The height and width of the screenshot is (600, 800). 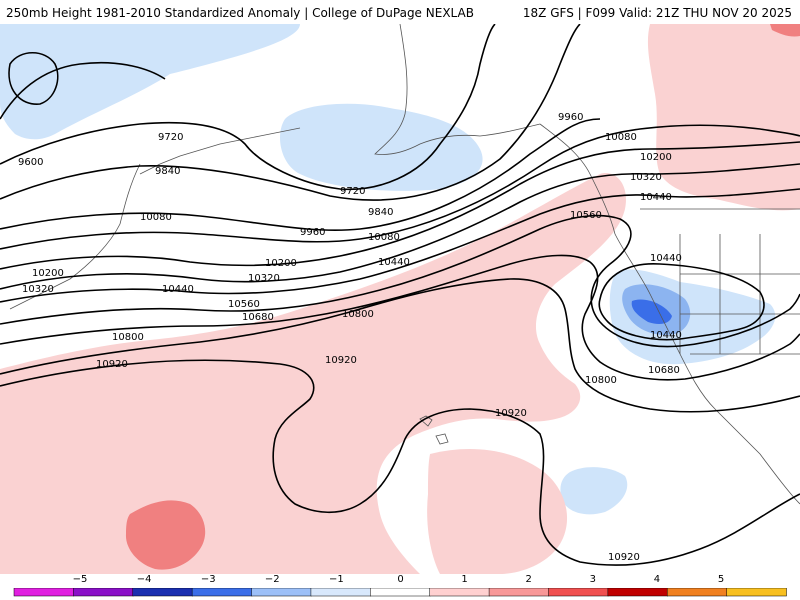 What do you see at coordinates (336, 579) in the screenshot?
I see `colorbar-tick-label: −1` at bounding box center [336, 579].